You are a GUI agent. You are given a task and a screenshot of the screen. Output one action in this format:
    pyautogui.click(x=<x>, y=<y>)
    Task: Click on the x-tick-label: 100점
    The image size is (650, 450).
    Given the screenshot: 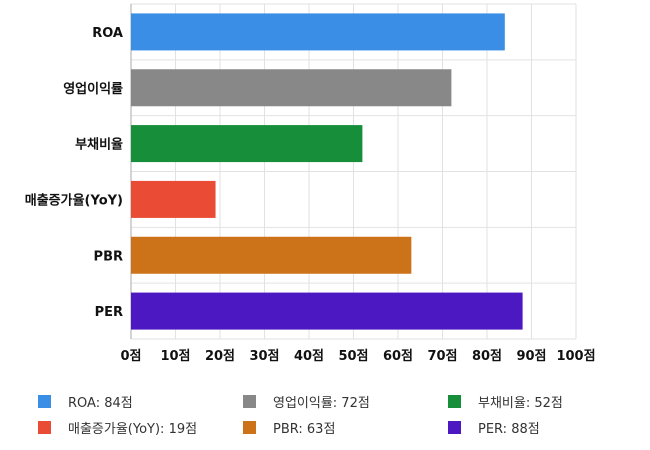 What is the action you would take?
    pyautogui.click(x=575, y=356)
    